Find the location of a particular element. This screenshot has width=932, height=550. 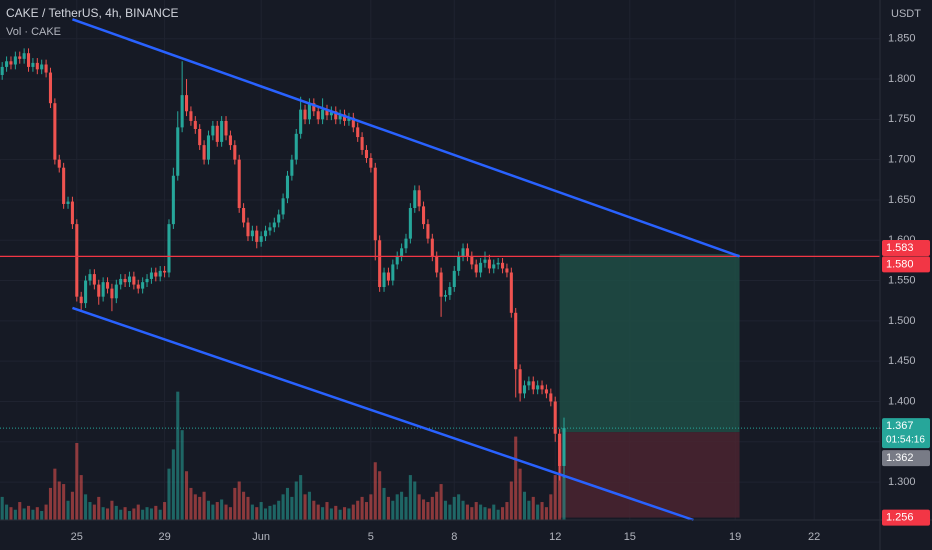

countdown: 01:54:16 is located at coordinates (905, 440).